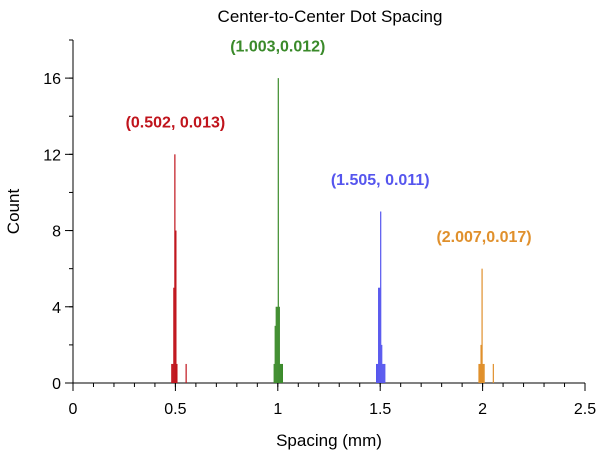 This screenshot has height=456, width=600. What do you see at coordinates (56, 384) in the screenshot?
I see `y-tick-label: 0` at bounding box center [56, 384].